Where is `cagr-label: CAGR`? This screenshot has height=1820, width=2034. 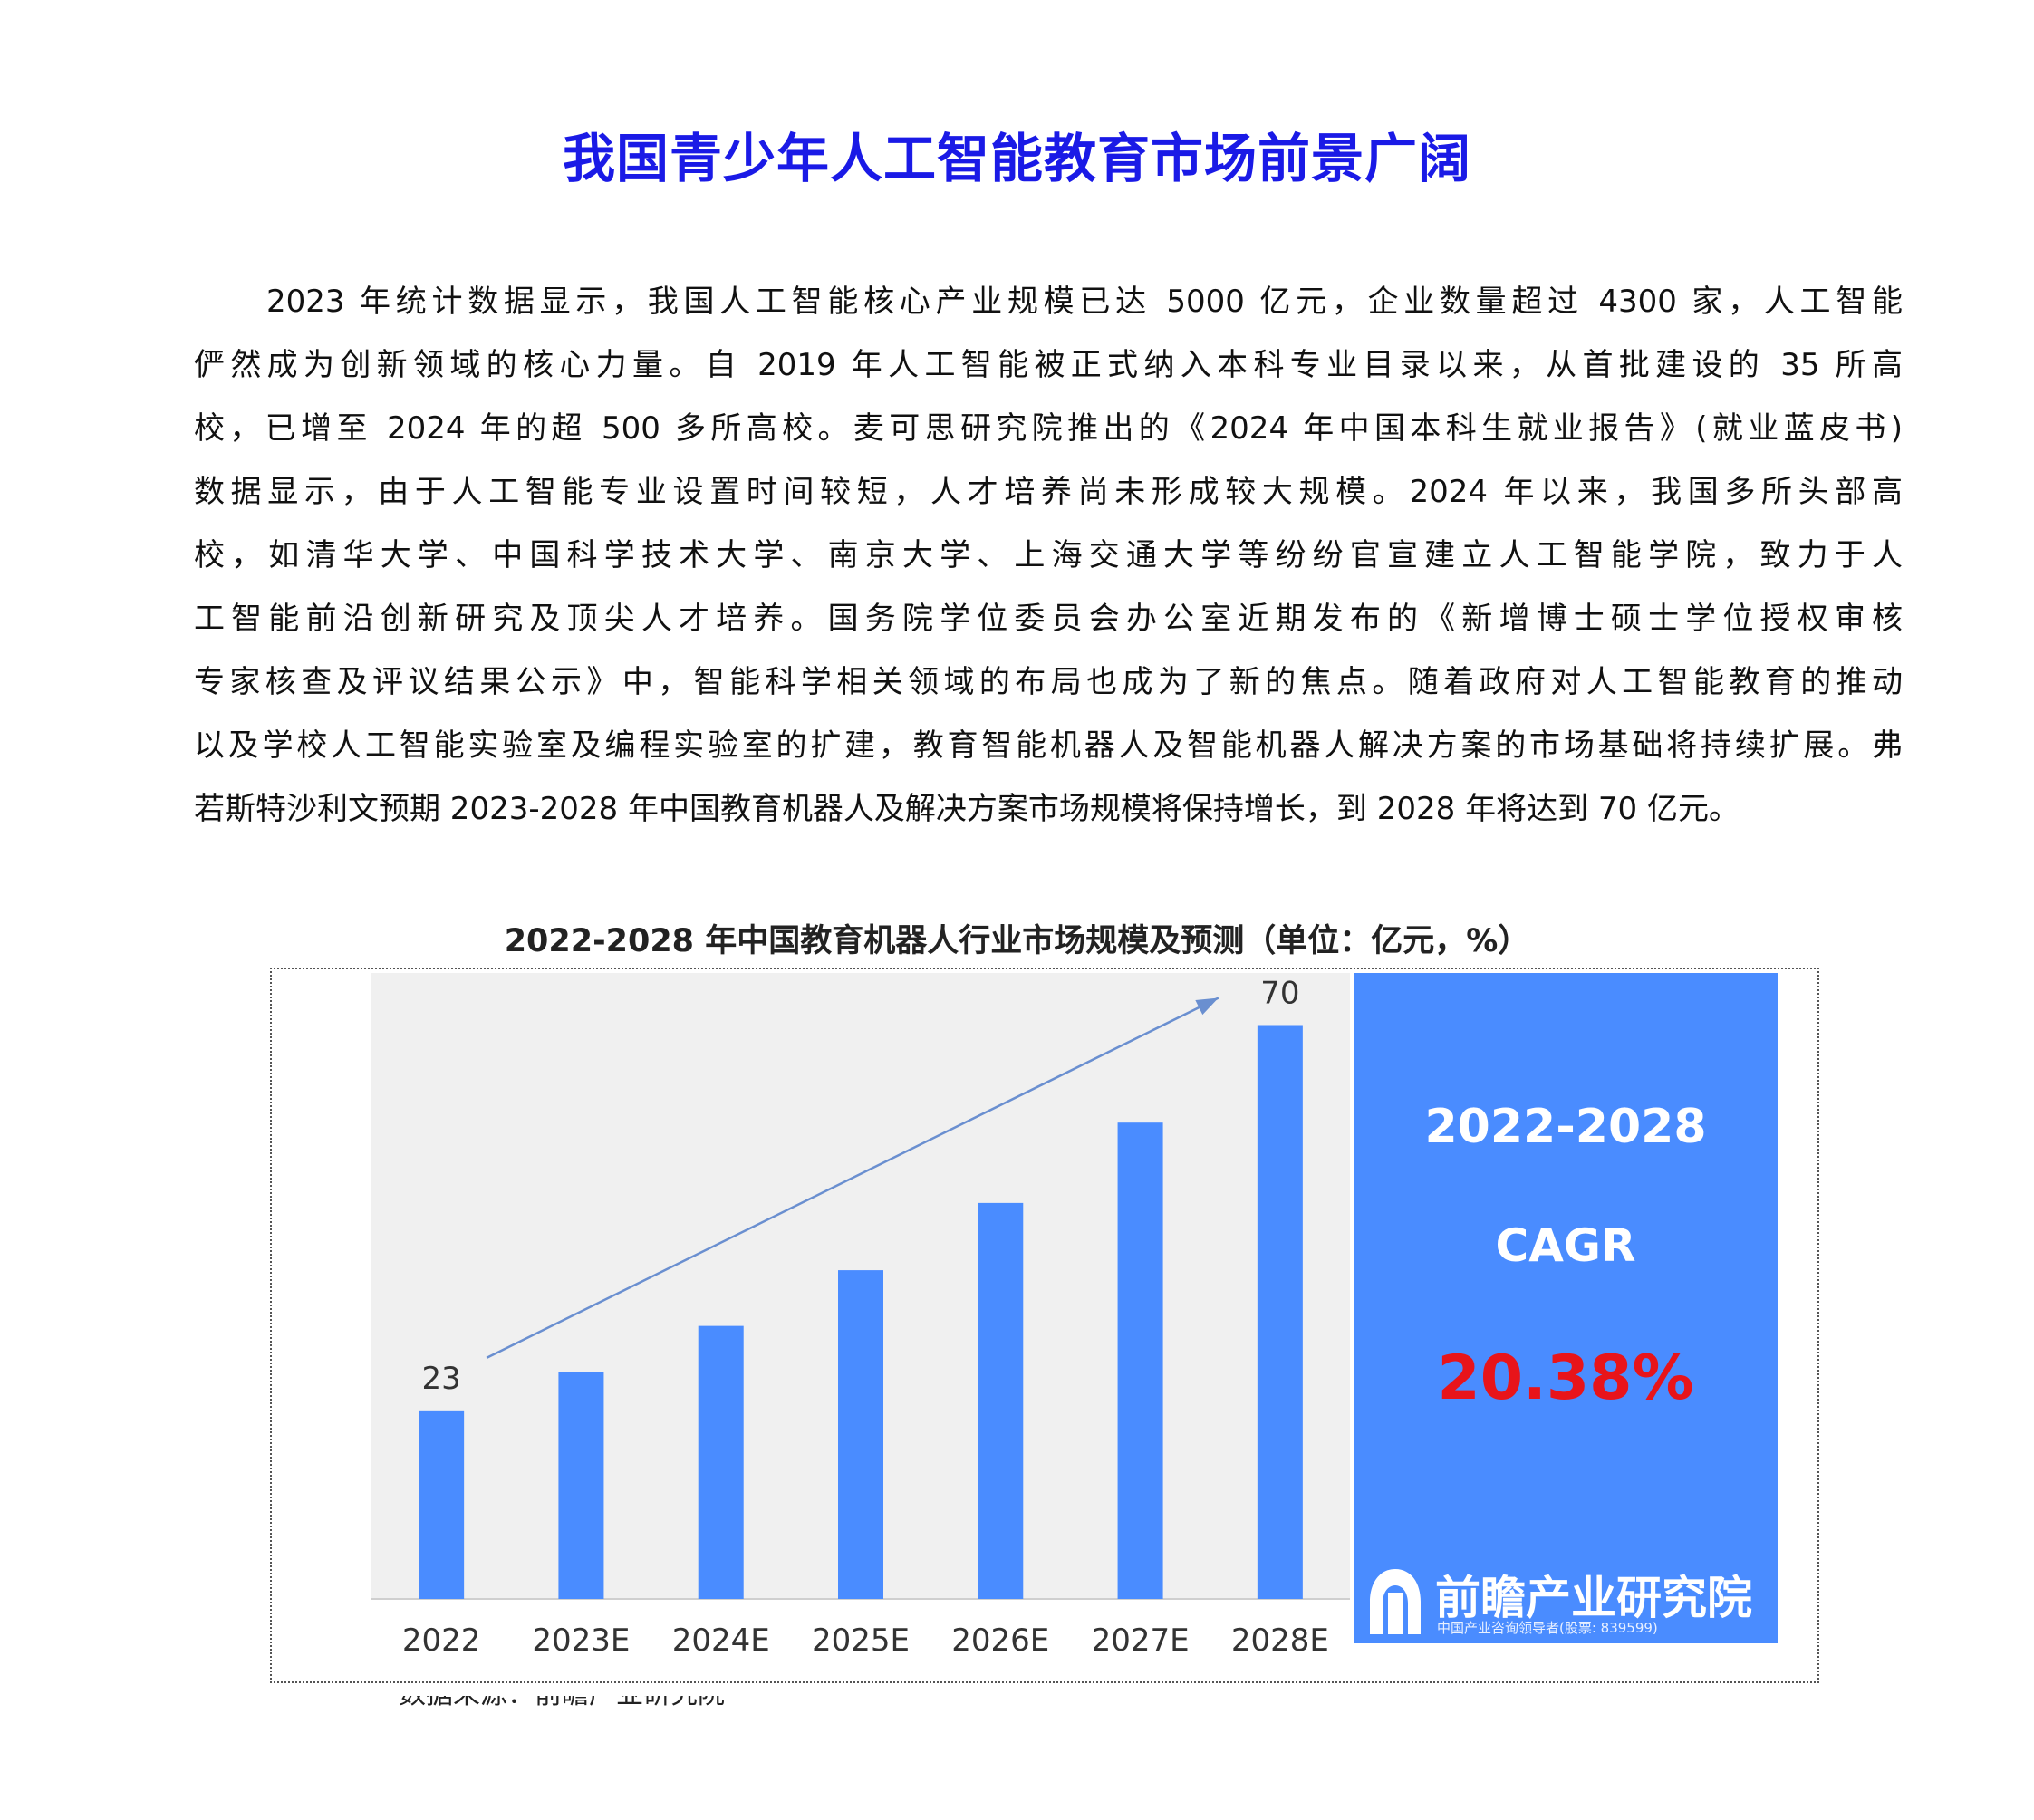 cagr-label: CAGR is located at coordinates (1565, 1245).